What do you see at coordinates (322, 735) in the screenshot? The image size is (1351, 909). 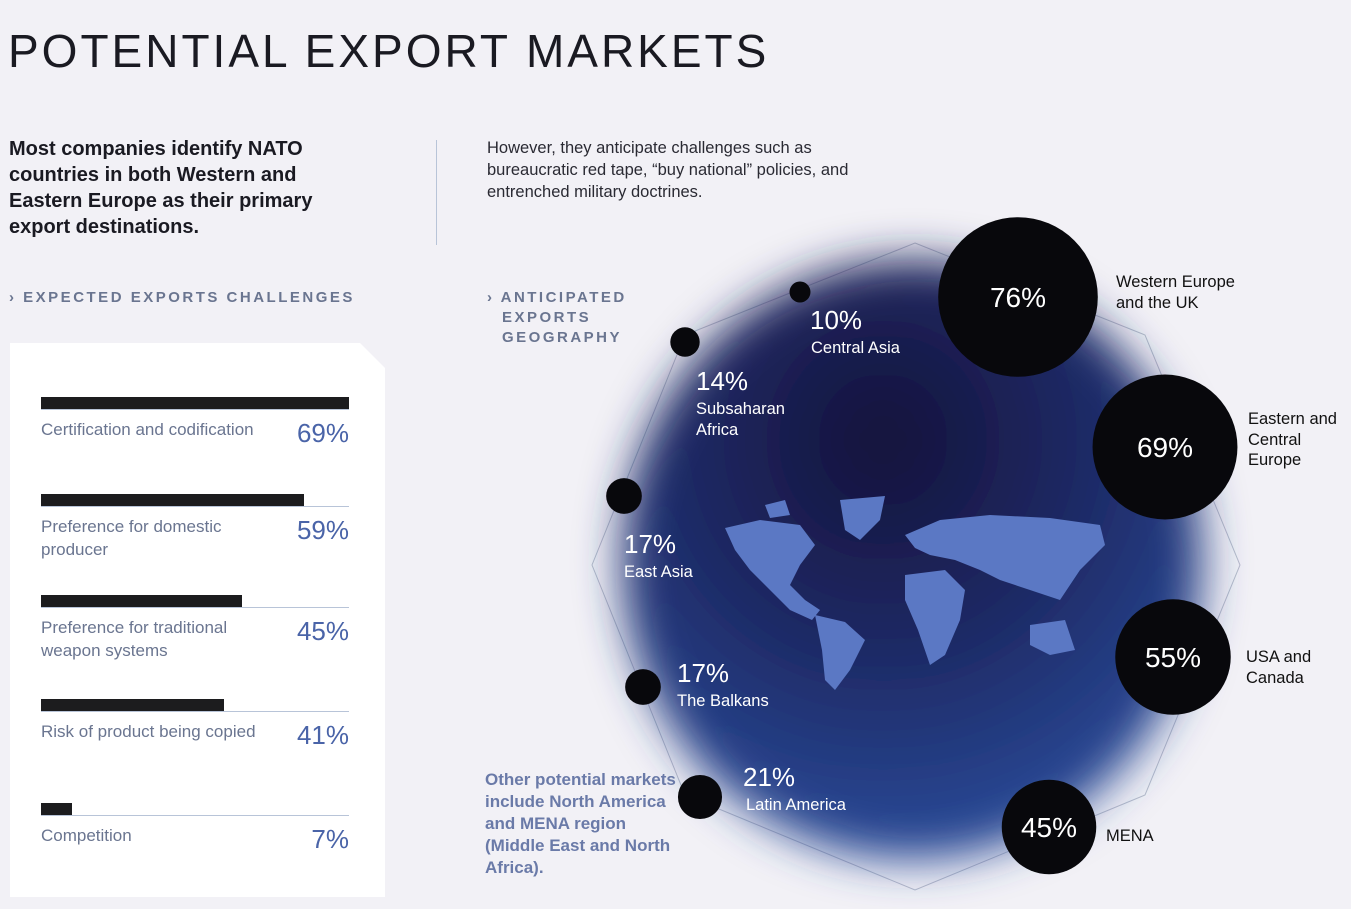 I see `value-label: 41%` at bounding box center [322, 735].